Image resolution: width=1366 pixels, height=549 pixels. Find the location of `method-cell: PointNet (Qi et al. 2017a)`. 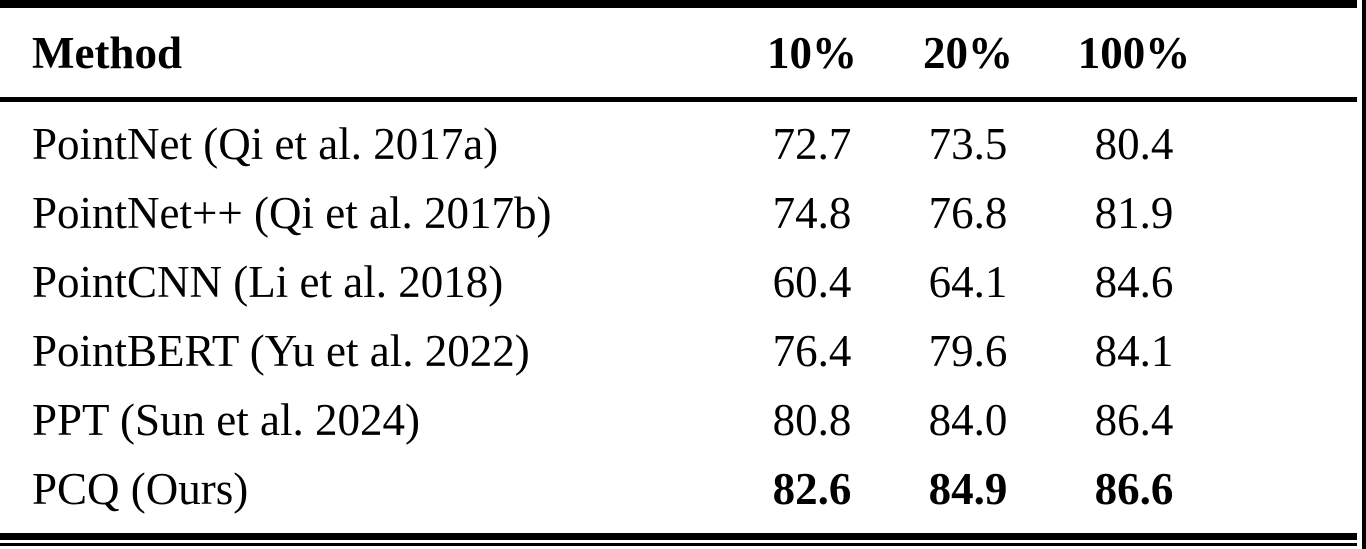

method-cell: PointNet (Qi et al. 2017a) is located at coordinates (265, 144).